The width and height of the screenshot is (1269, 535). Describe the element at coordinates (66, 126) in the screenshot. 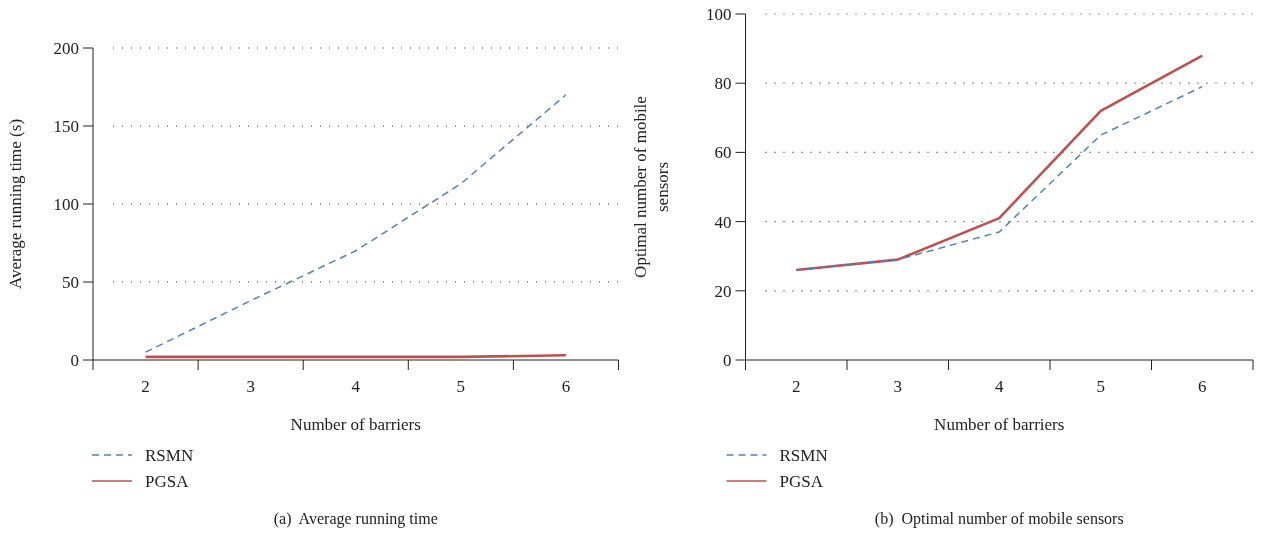

I see `y-tick-label: 150` at that location.